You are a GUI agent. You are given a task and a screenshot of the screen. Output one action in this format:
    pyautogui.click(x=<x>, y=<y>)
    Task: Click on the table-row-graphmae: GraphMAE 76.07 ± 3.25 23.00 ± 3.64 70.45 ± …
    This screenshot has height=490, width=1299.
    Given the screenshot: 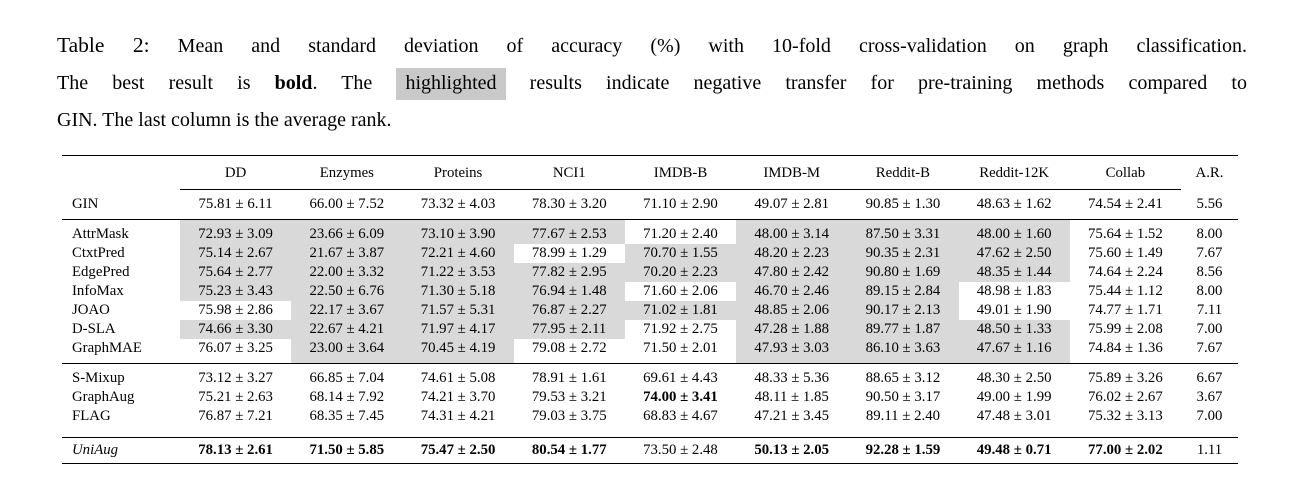 What is the action you would take?
    pyautogui.click(x=650, y=351)
    